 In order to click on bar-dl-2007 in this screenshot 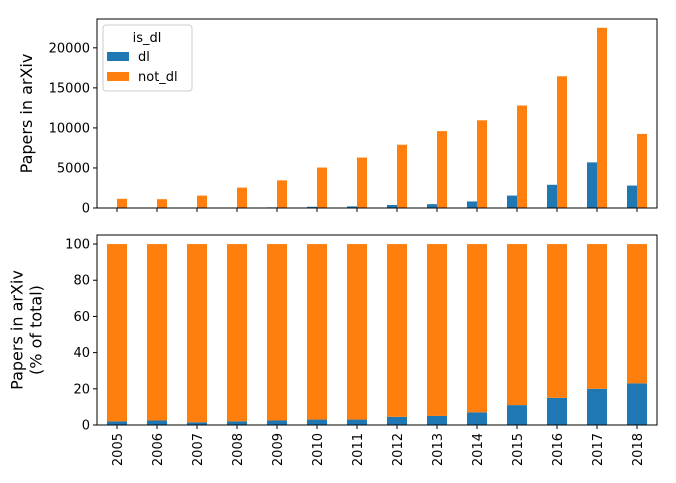, I will do `click(197, 423)`.